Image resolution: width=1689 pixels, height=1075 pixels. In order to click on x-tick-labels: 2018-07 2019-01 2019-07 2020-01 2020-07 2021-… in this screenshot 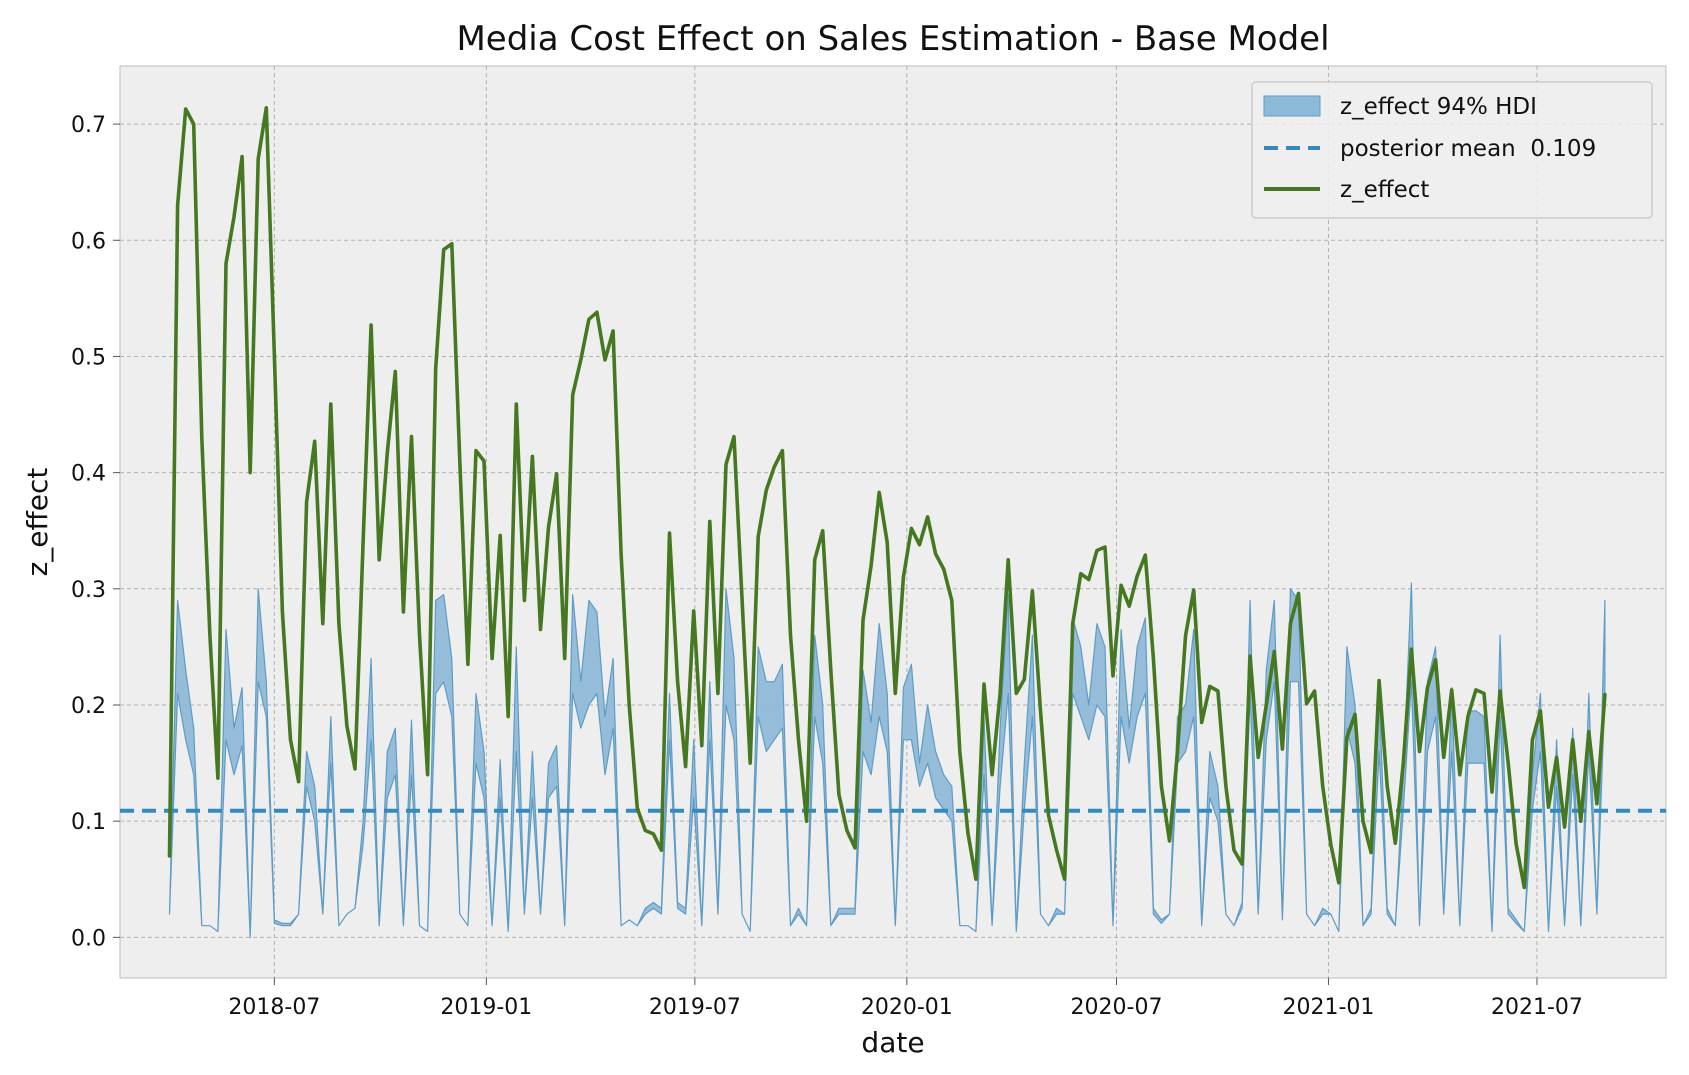, I will do `click(905, 1007)`.